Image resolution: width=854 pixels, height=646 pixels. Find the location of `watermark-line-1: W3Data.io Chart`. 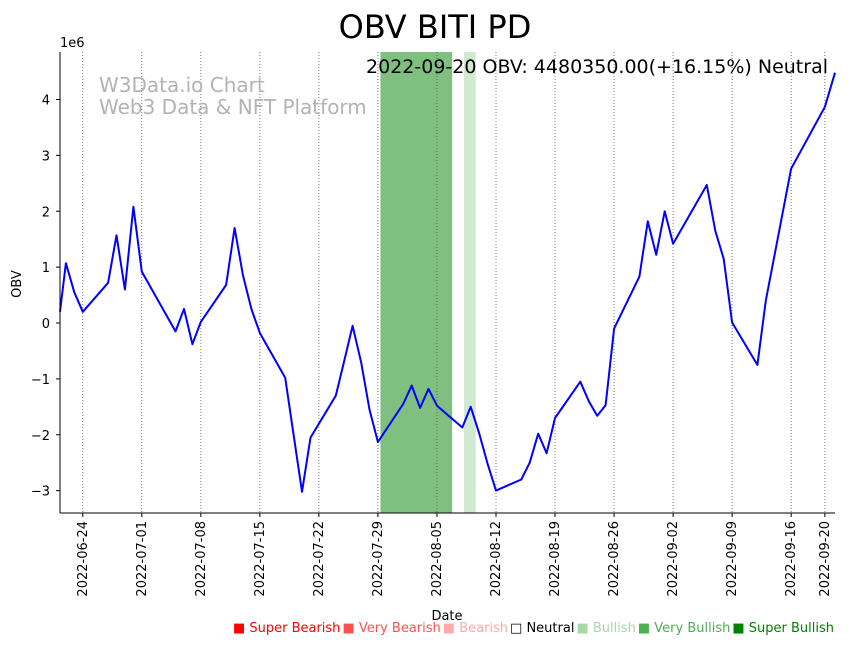

watermark-line-1: W3Data.io Chart is located at coordinates (182, 85).